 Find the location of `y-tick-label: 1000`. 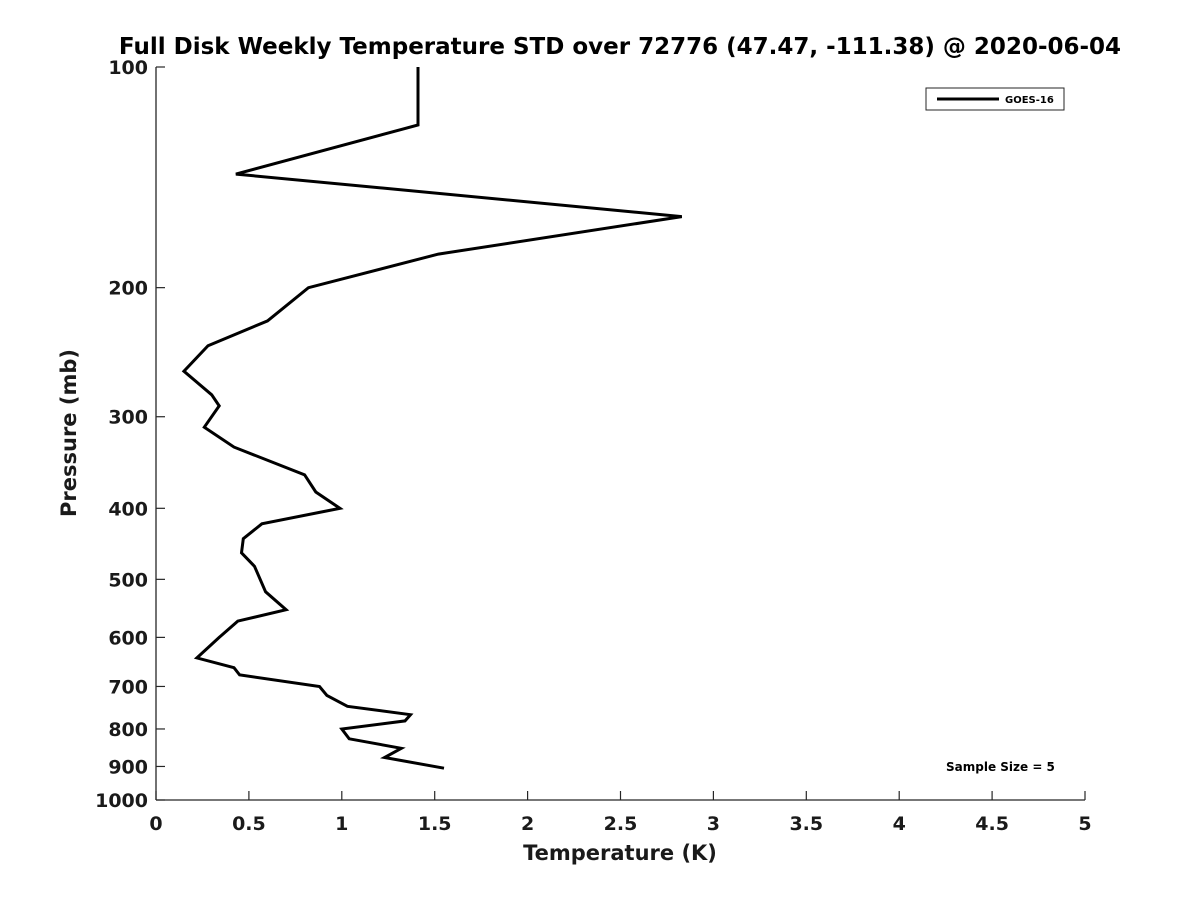

y-tick-label: 1000 is located at coordinates (121, 801).